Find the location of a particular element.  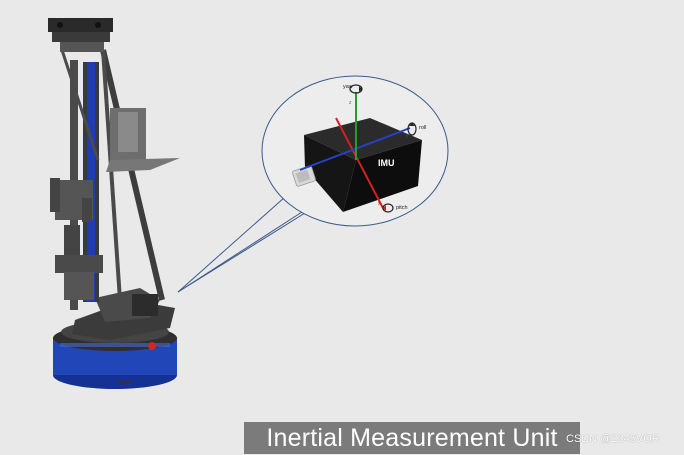

yaw-label: yaw is located at coordinates (348, 87).